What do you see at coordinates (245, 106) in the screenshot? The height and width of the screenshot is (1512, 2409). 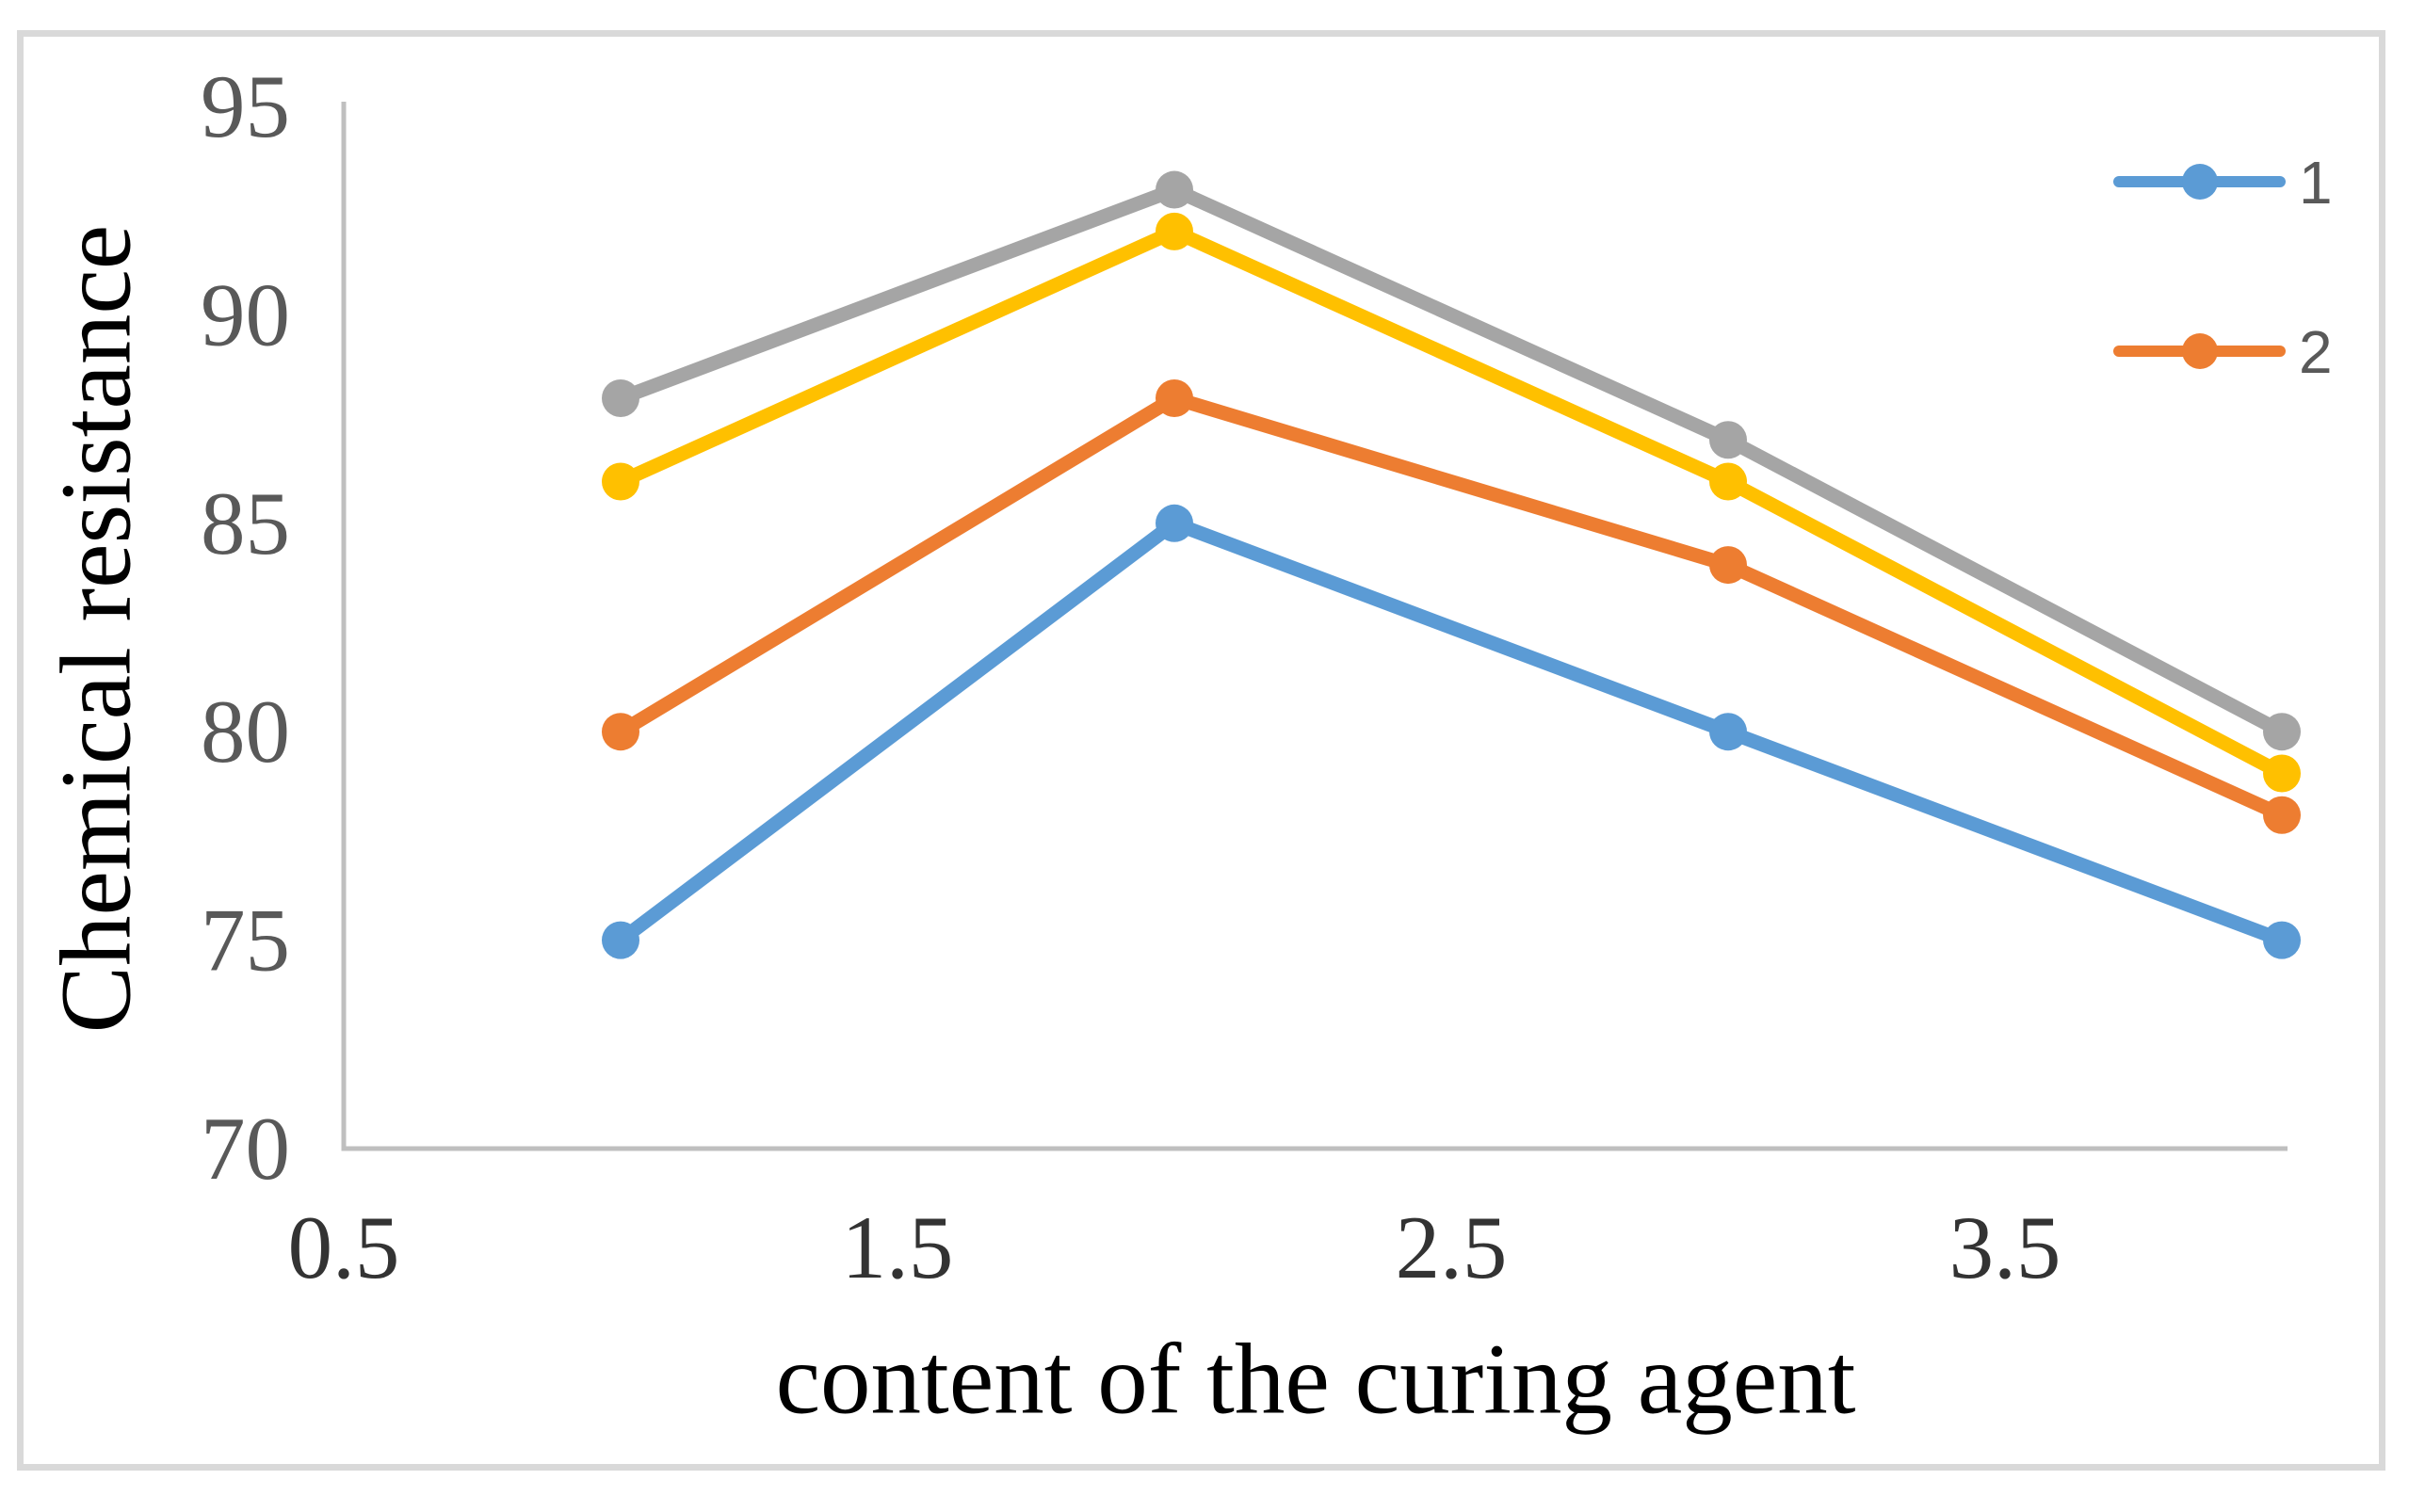 I see `y-tick-label: 95` at bounding box center [245, 106].